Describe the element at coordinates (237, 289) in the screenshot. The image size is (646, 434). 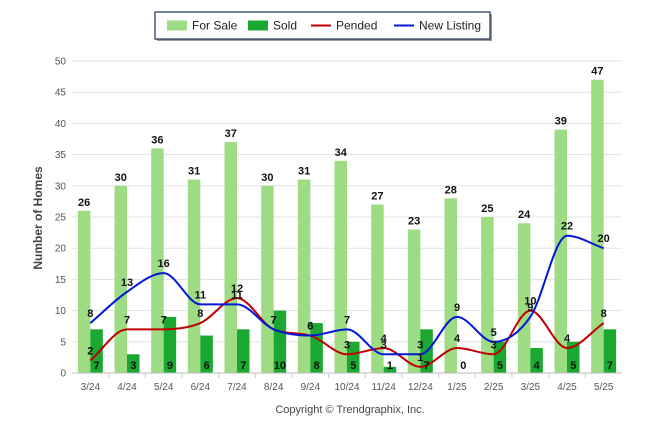
I see `pended-data-label: 12` at that location.